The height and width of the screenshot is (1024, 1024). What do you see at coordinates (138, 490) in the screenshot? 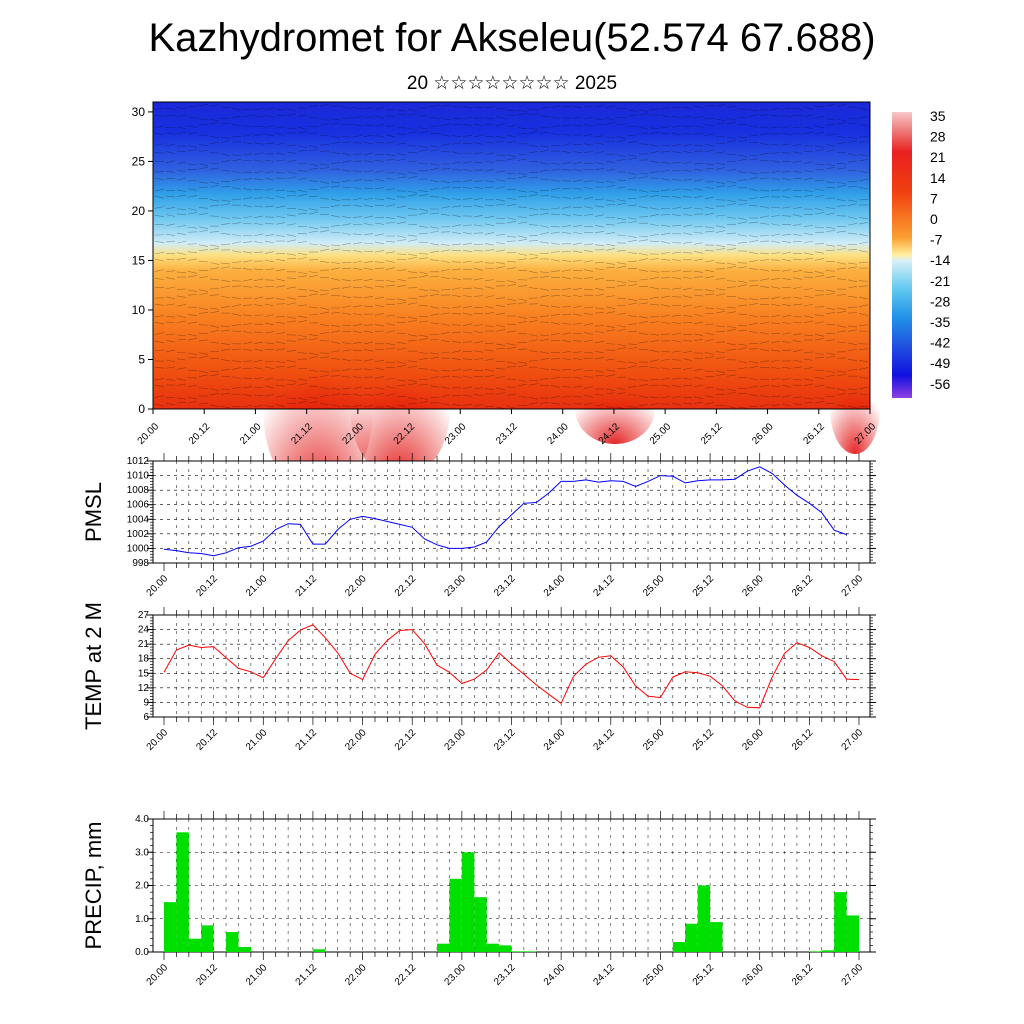
I see `pmsl-y-tick-label: 1008` at bounding box center [138, 490].